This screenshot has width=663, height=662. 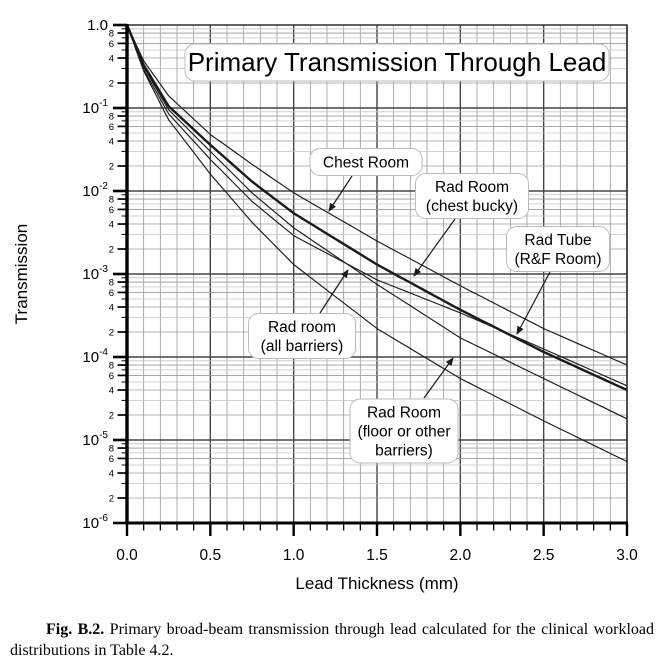 I want to click on callout-text: barriers), so click(x=404, y=451).